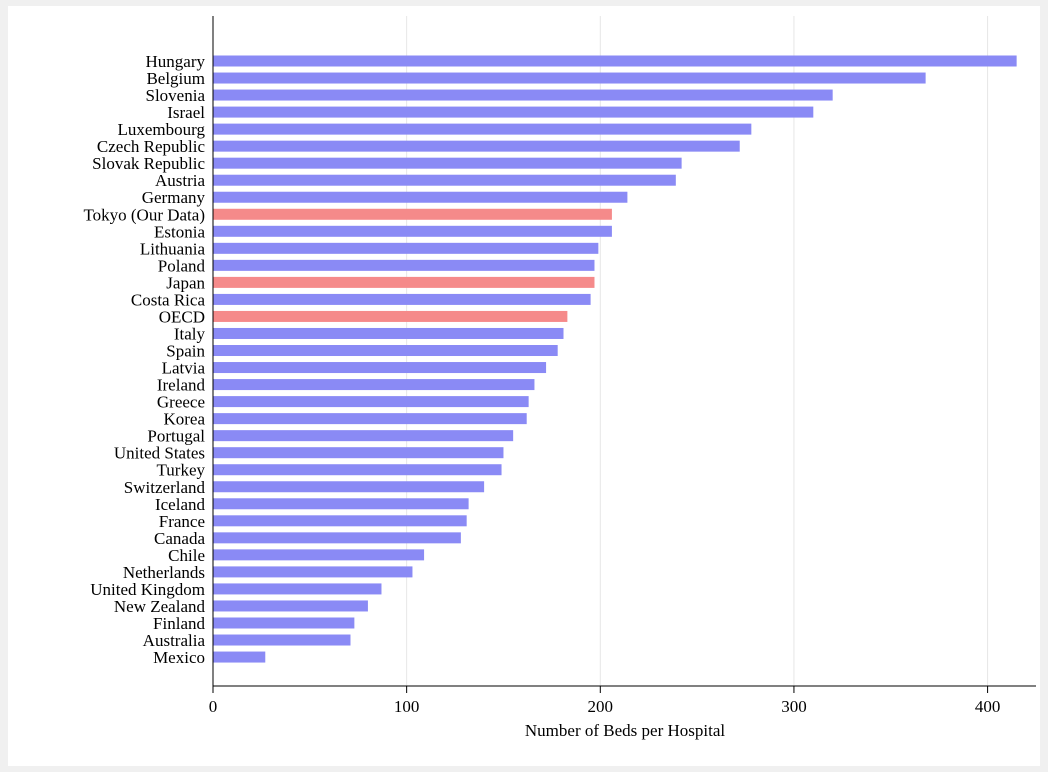 This screenshot has height=772, width=1048. Describe the element at coordinates (523, 95) in the screenshot. I see `bar-slovenia` at that location.